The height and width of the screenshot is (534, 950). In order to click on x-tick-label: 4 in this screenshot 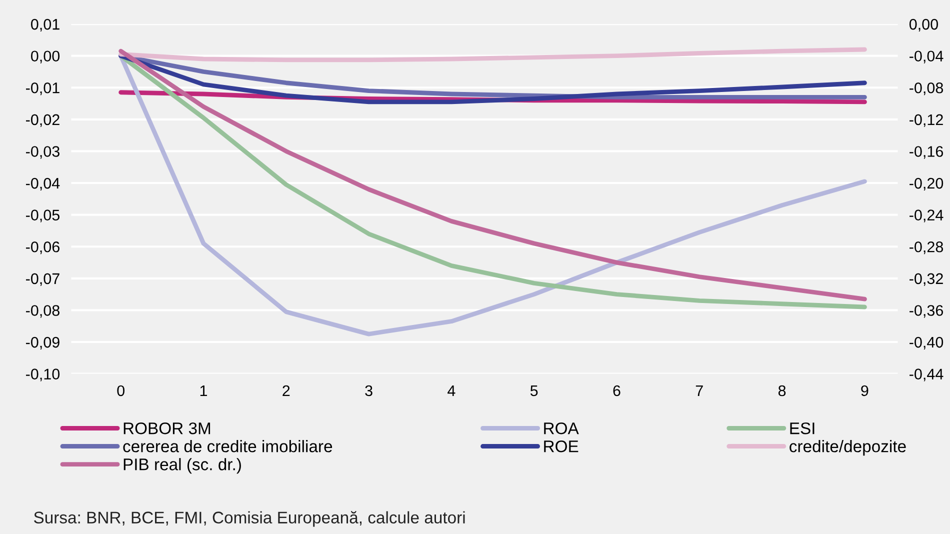, I will do `click(452, 390)`.